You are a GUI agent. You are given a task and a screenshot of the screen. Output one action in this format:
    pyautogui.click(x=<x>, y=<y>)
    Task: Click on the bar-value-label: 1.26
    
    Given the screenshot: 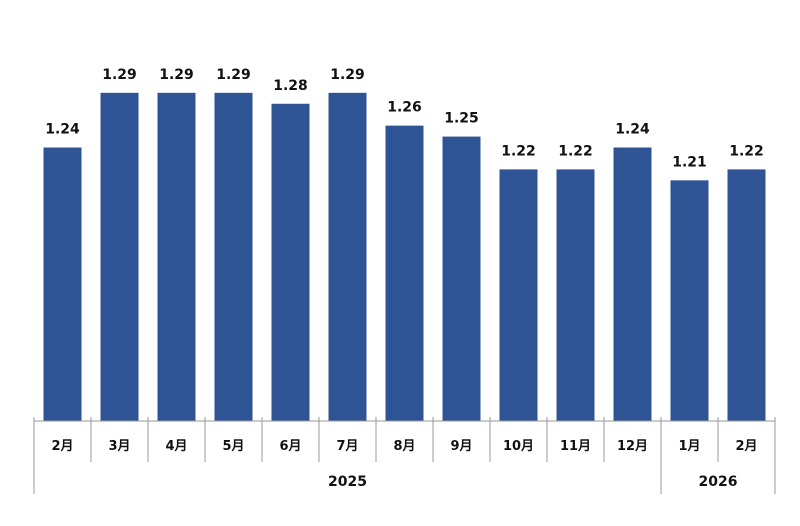 What is the action you would take?
    pyautogui.click(x=404, y=108)
    